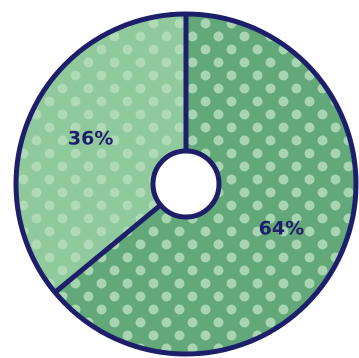 The width and height of the screenshot is (359, 358). Describe the element at coordinates (90, 139) in the screenshot. I see `slice-label-1: 36%` at that location.